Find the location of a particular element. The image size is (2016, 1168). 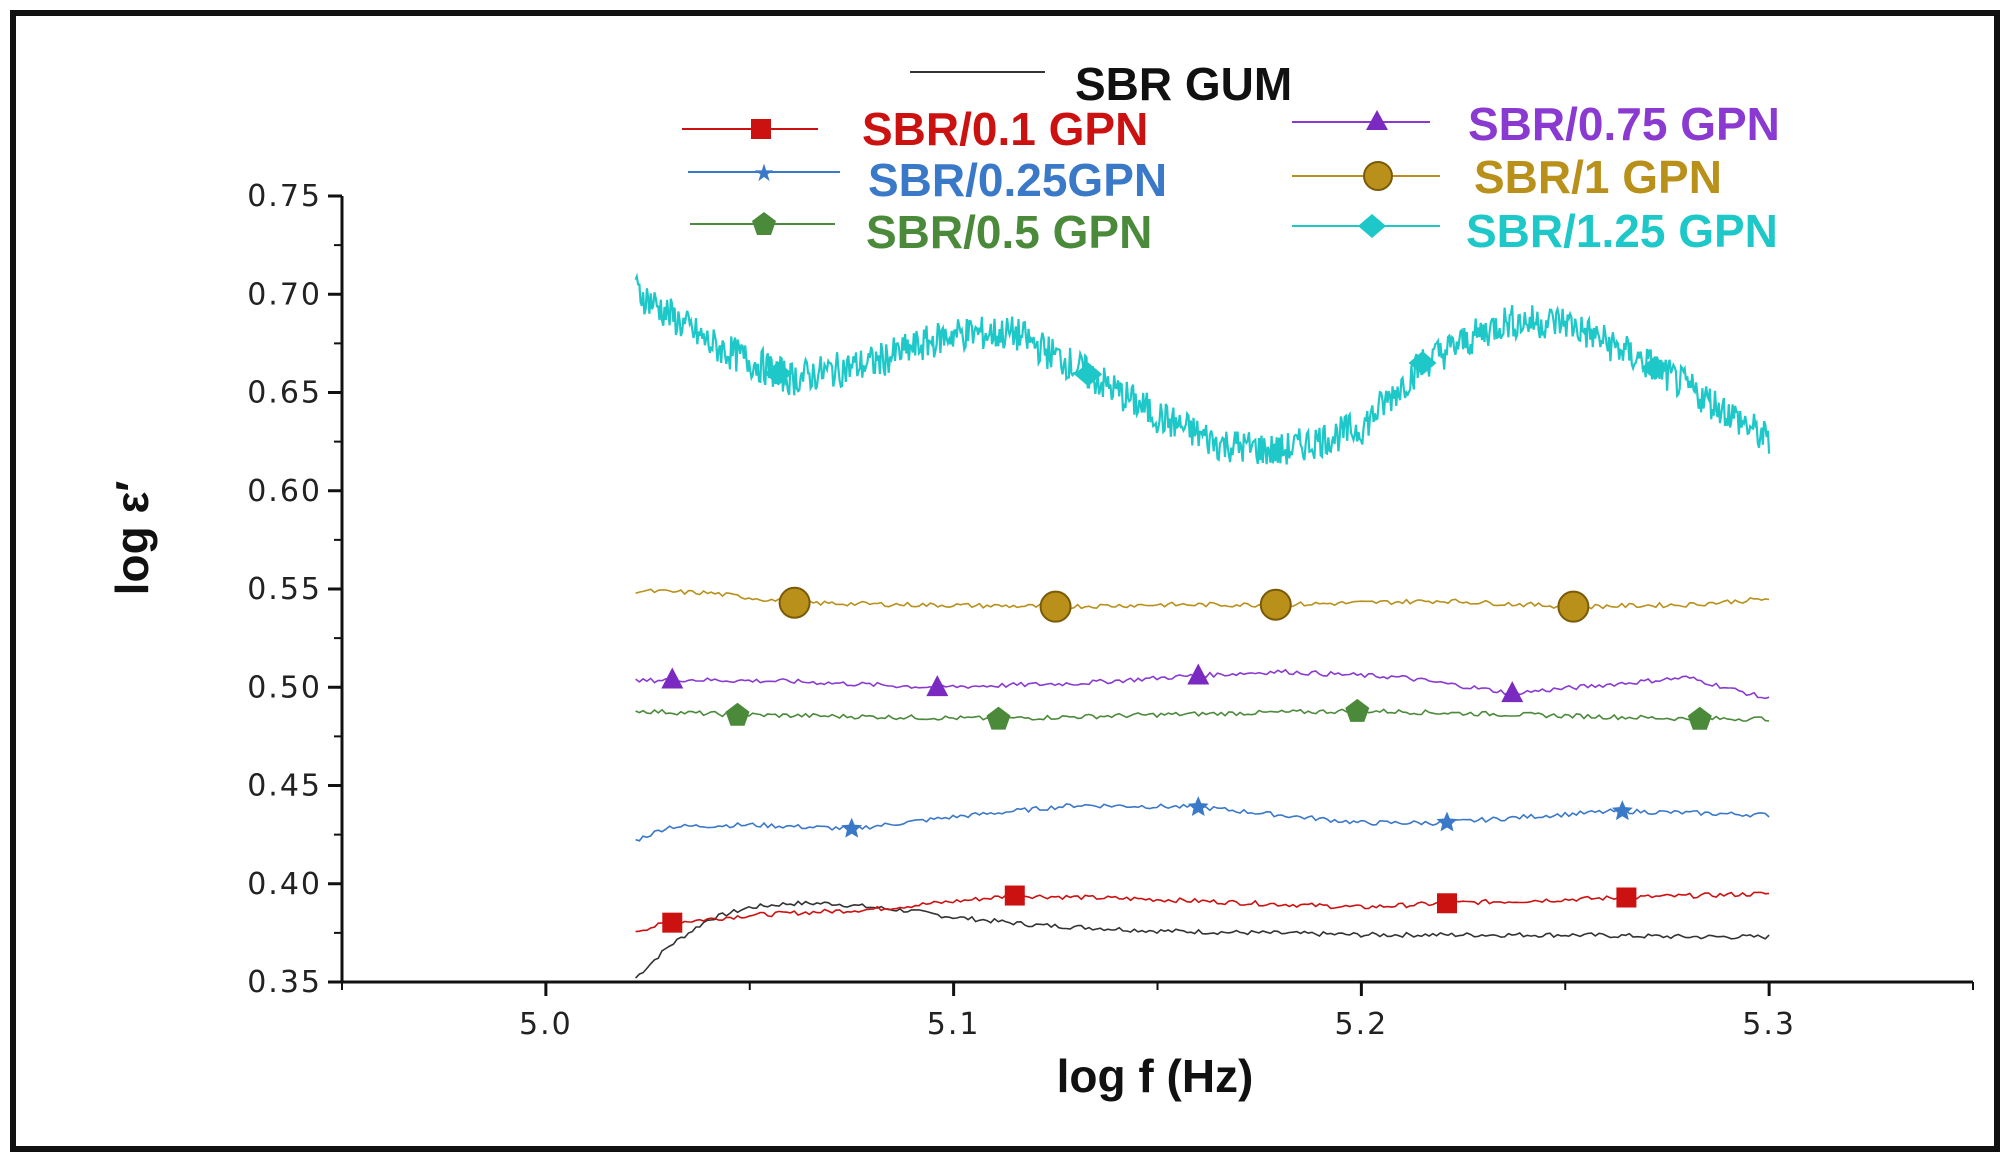

legend-entry-sbr-1-gpn: SBR/1 GPN is located at coordinates (1507, 177).